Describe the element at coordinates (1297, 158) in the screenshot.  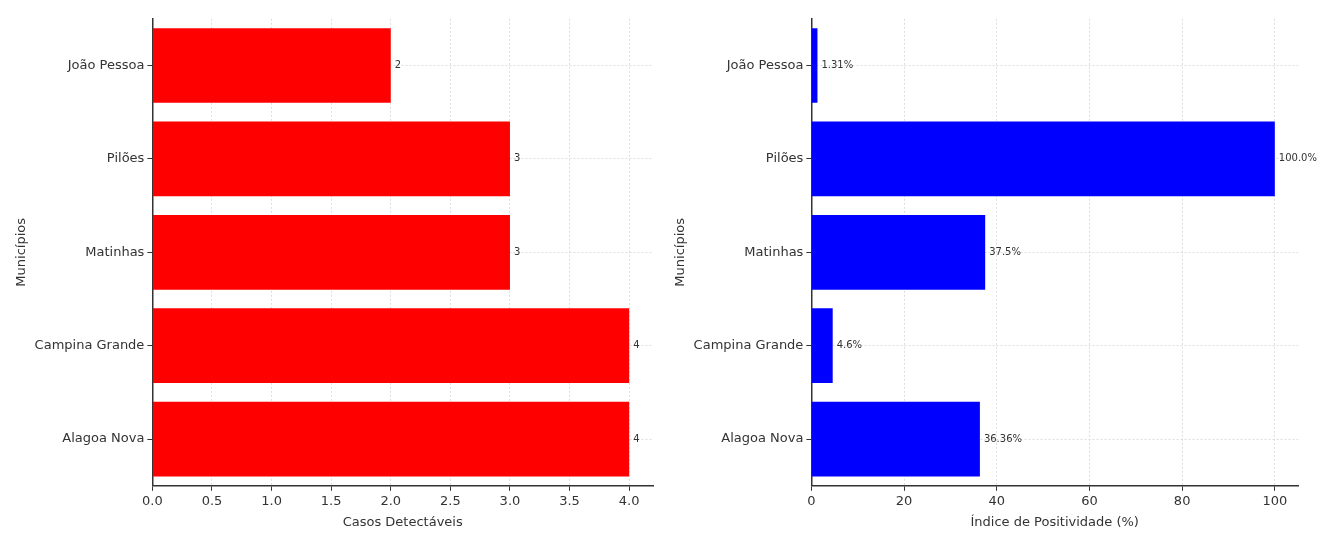
I see `data-label: 100.0%` at that location.